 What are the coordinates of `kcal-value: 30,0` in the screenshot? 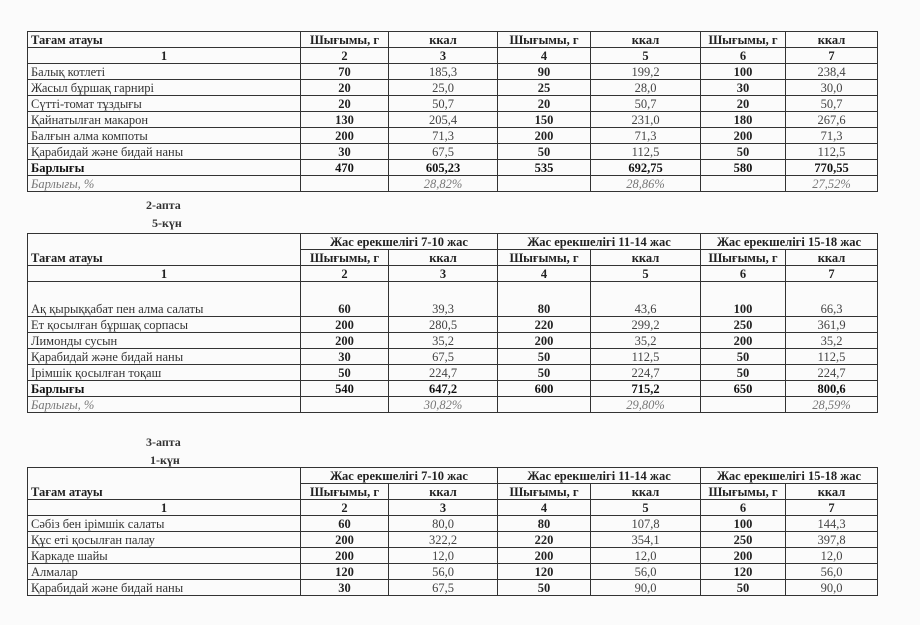 It's located at (831, 87).